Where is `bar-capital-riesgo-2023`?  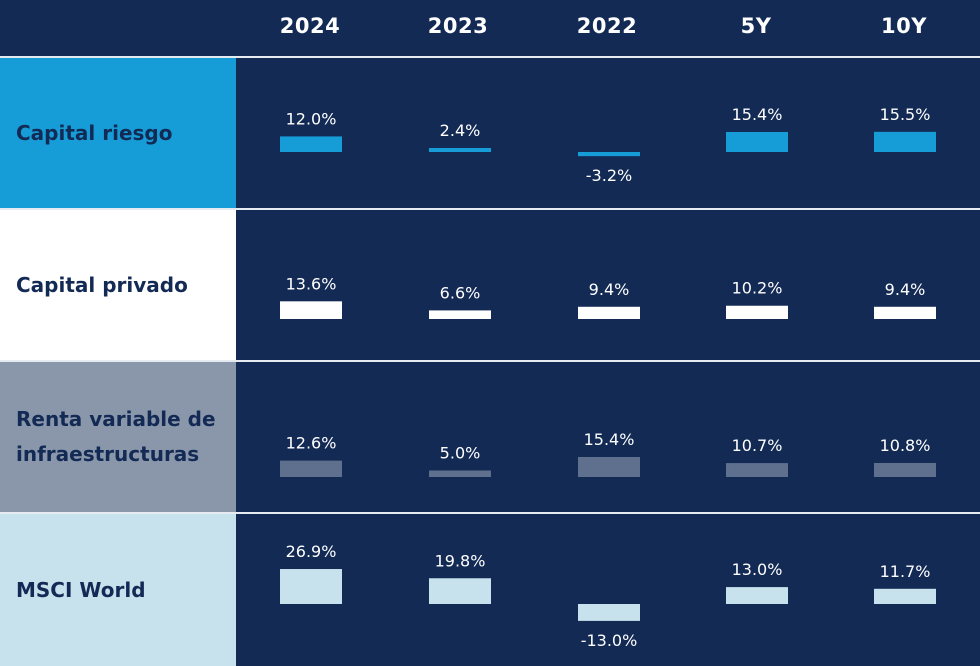 bar-capital-riesgo-2023 is located at coordinates (460, 150).